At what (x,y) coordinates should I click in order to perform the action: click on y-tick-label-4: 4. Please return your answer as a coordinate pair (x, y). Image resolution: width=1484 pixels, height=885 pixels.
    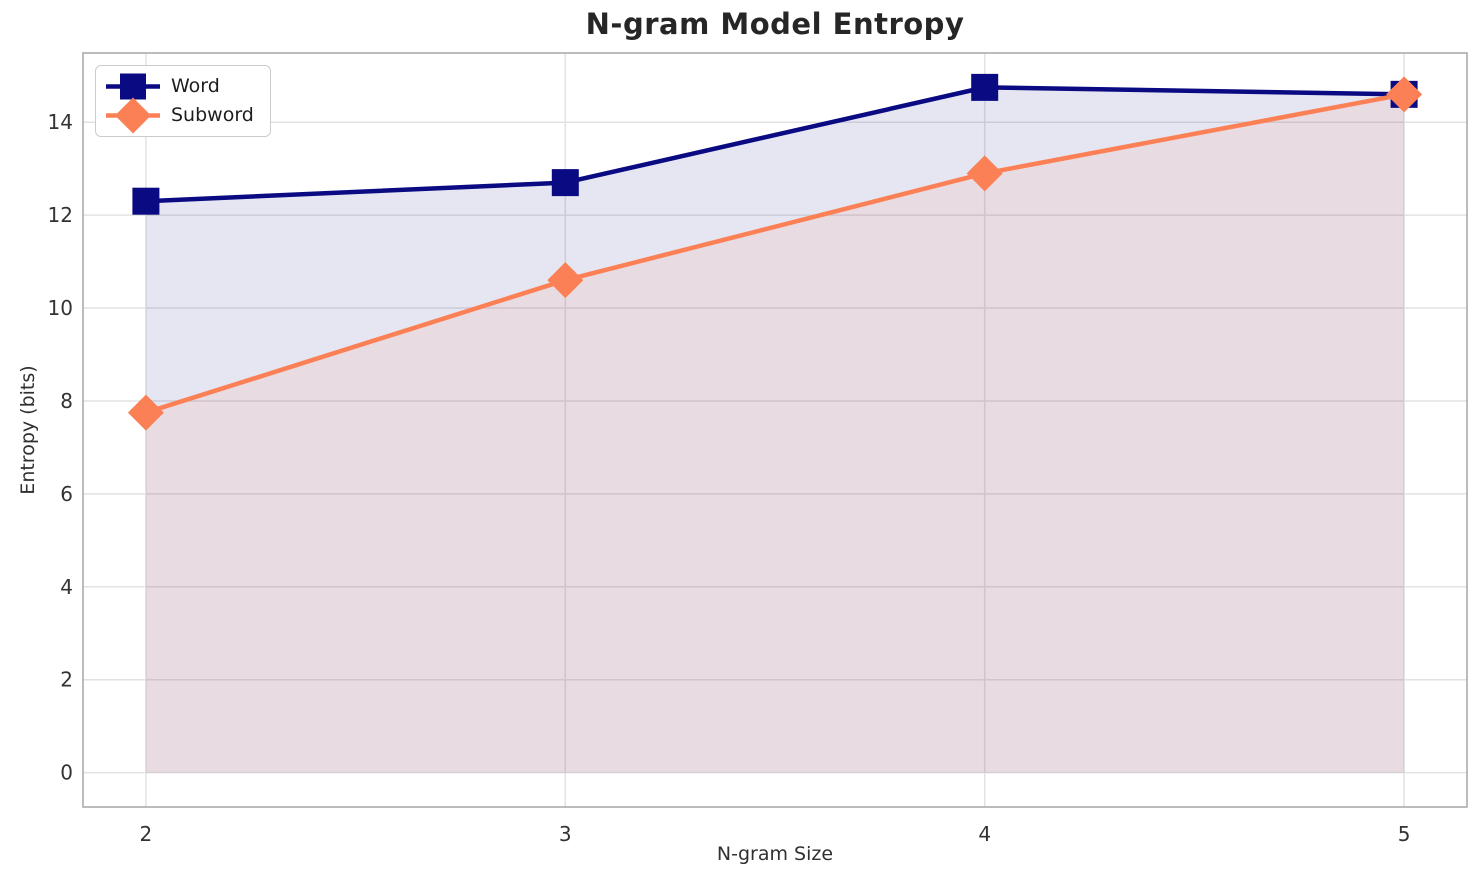
    Looking at the image, I should click on (66, 587).